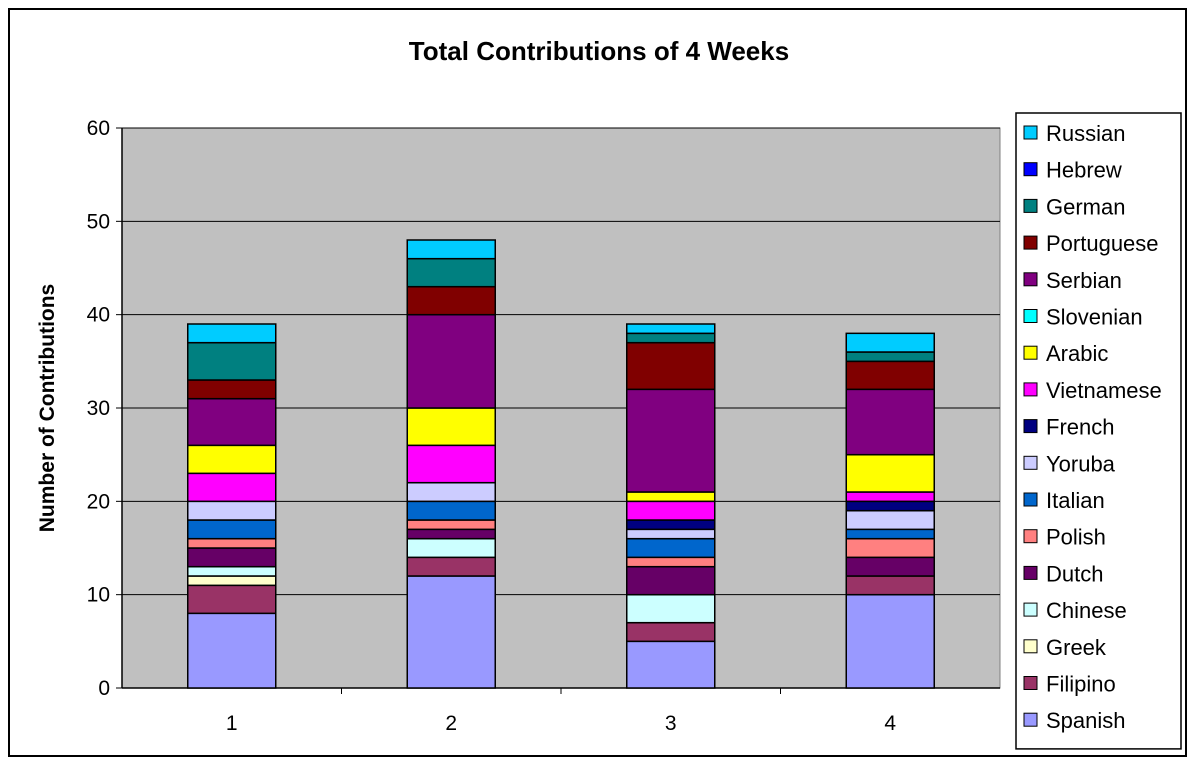 The width and height of the screenshot is (1198, 767). What do you see at coordinates (232, 723) in the screenshot?
I see `x-tick-label: 1` at bounding box center [232, 723].